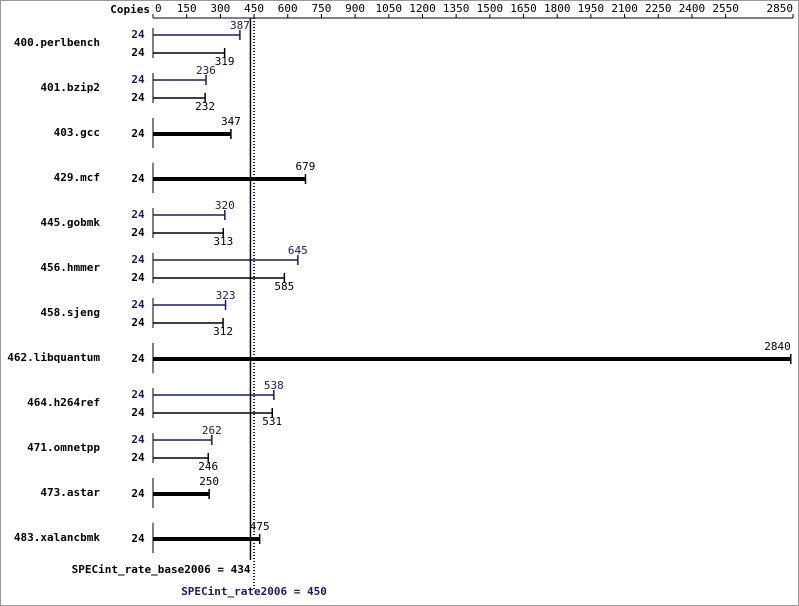 This screenshot has width=799, height=606. What do you see at coordinates (70, 222) in the screenshot?
I see `category-label: 445.gobmk` at bounding box center [70, 222].